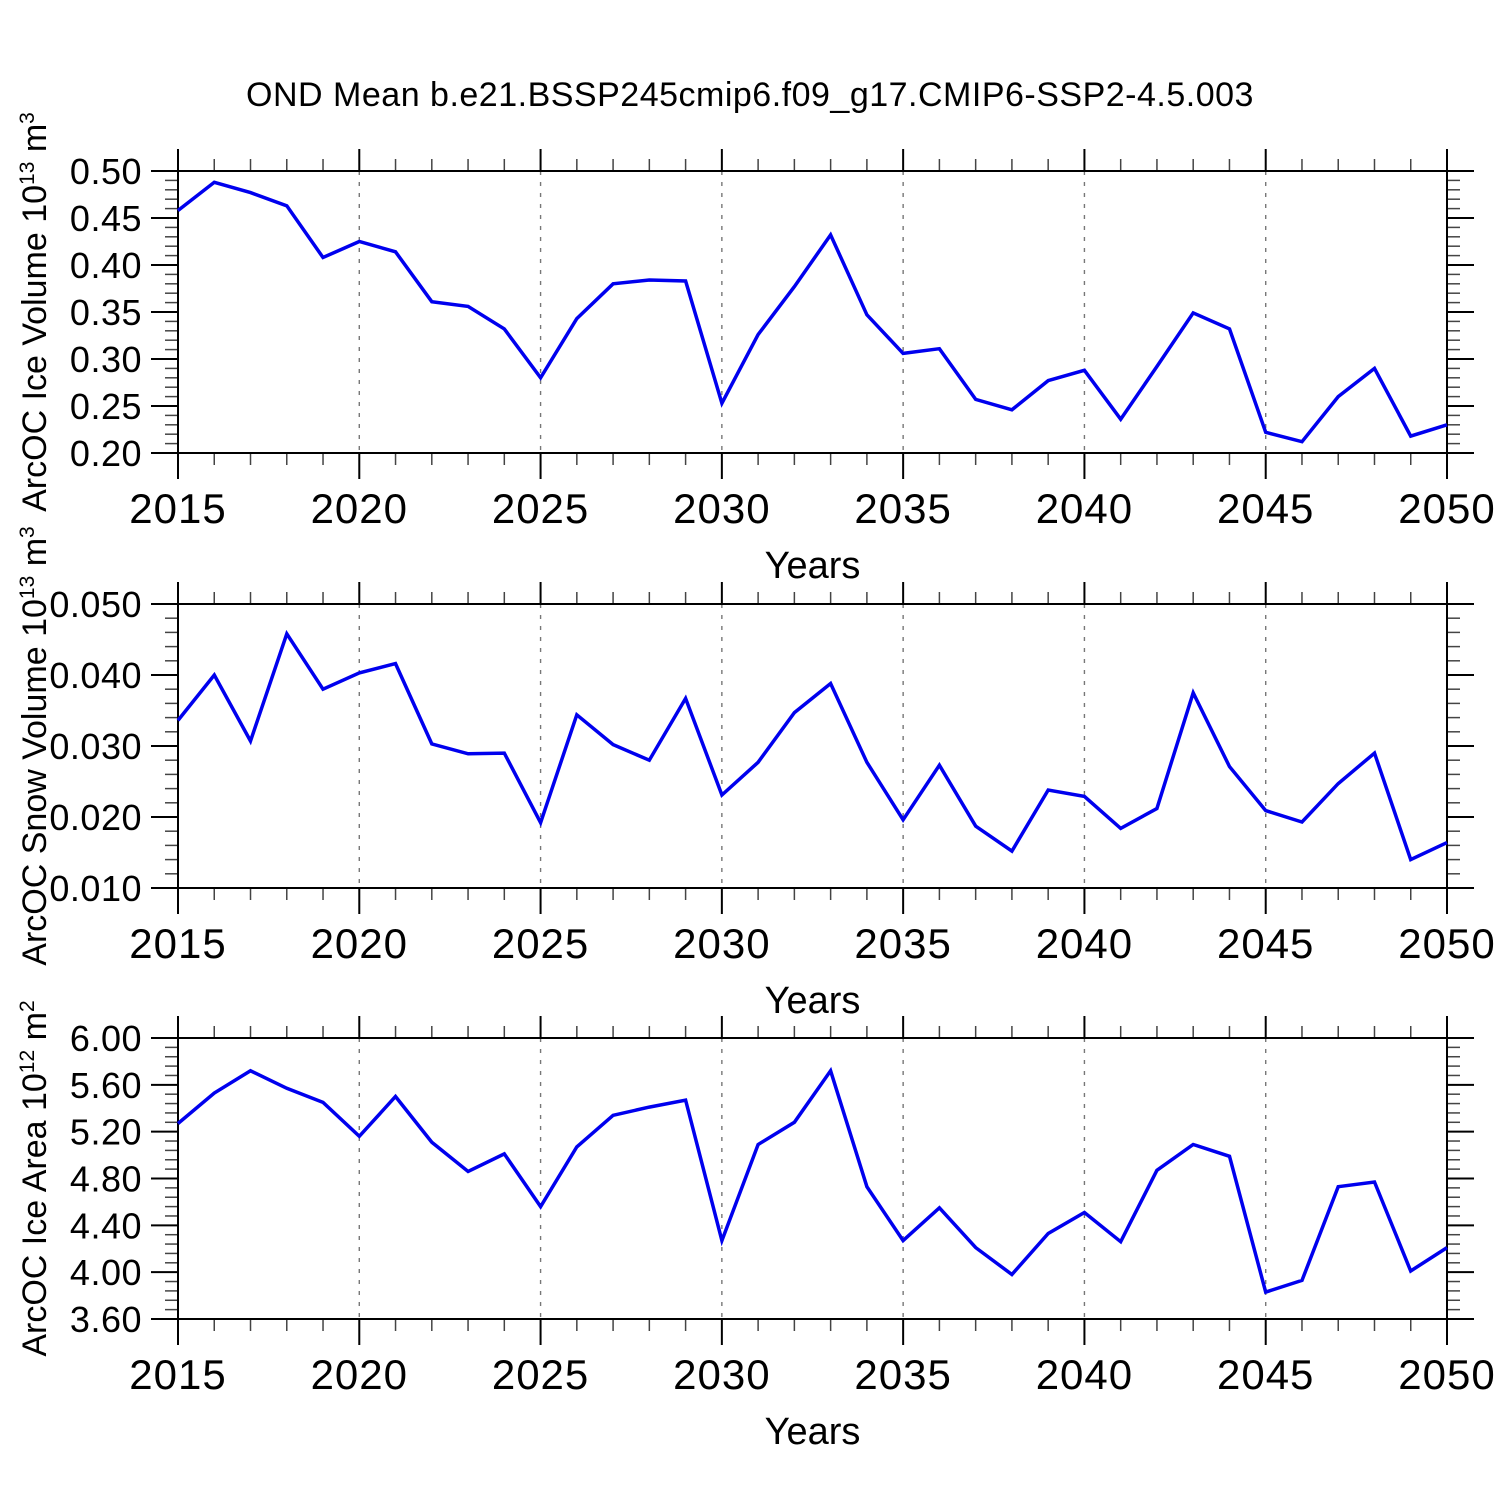 This screenshot has width=1500, height=1500. Describe the element at coordinates (721, 943) in the screenshot. I see `panel-2-x-tick-label: 2030` at that location.